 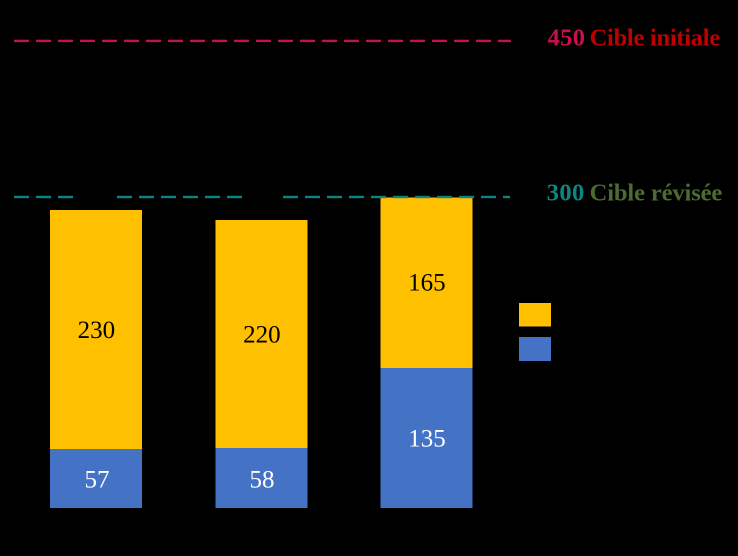 What do you see at coordinates (262, 335) in the screenshot?
I see `svg-text: 220` at bounding box center [262, 335].